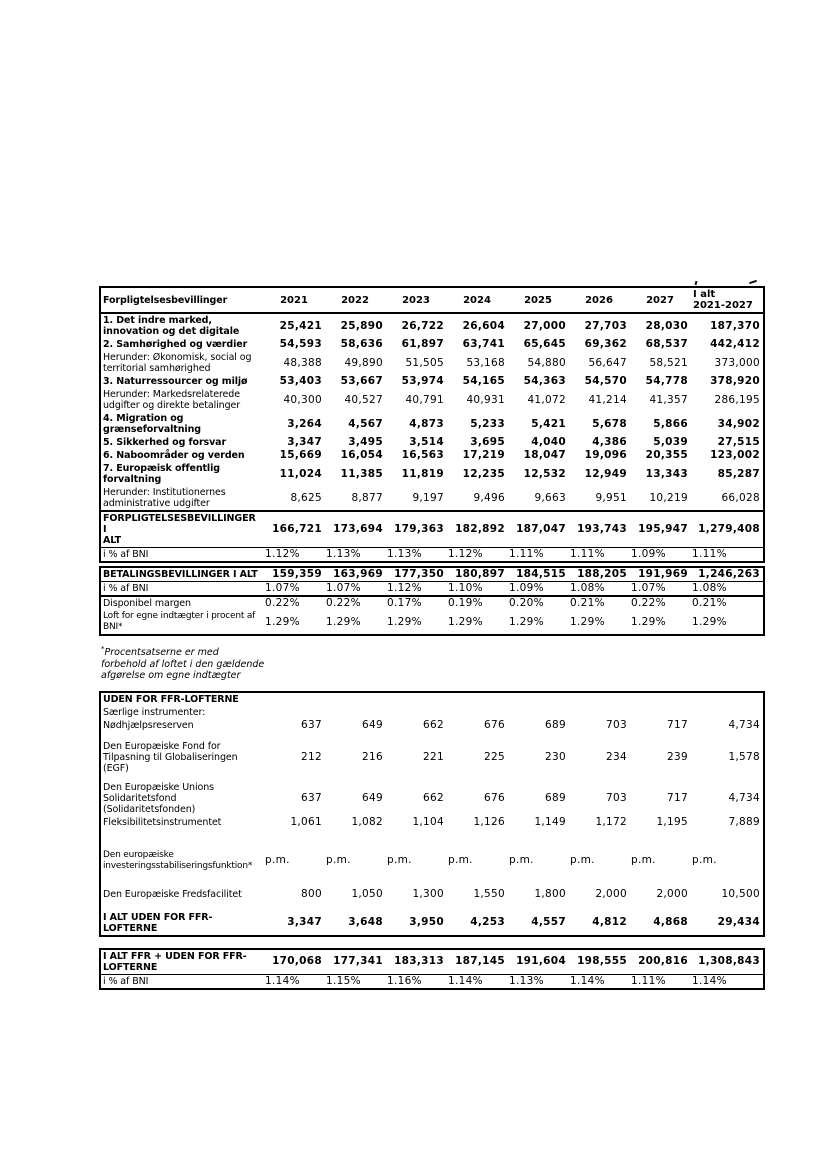  What do you see at coordinates (668, 399) in the screenshot?
I see `cell-value: 41,357` at bounding box center [668, 399].